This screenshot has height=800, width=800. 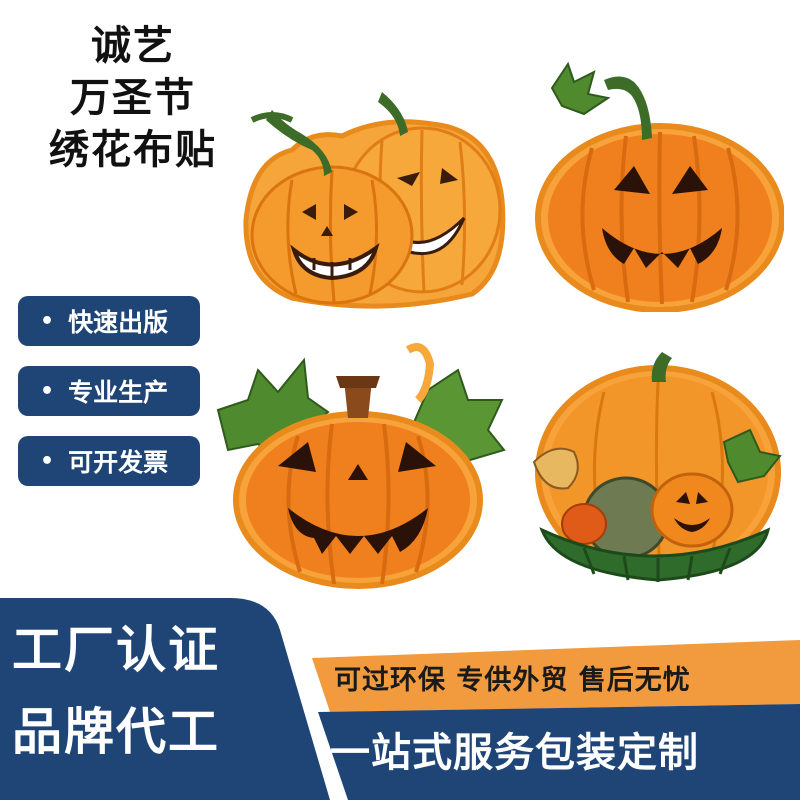 What do you see at coordinates (118, 462) in the screenshot?
I see `feature-label: 可开发票` at bounding box center [118, 462].